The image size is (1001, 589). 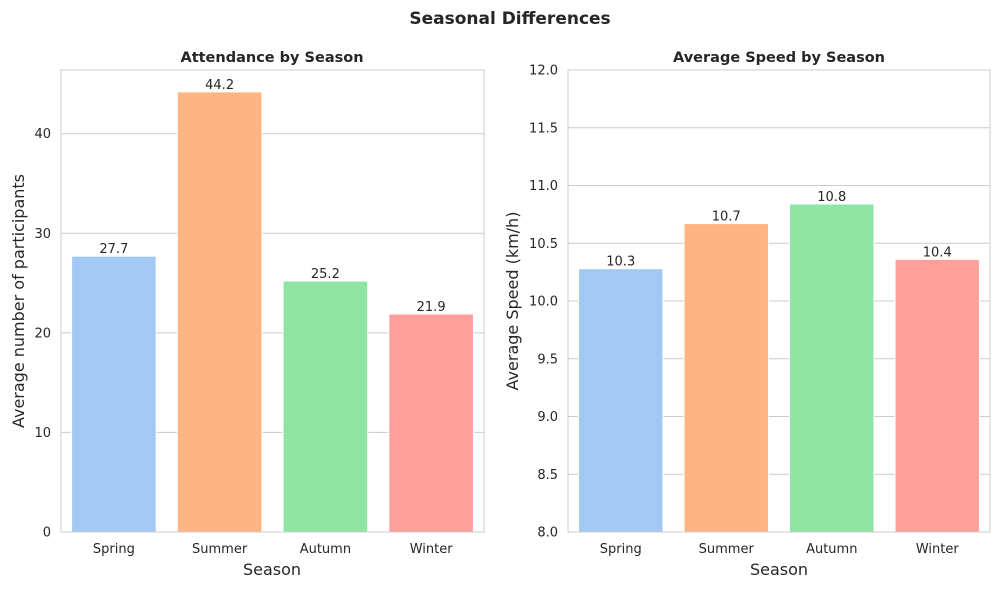 What do you see at coordinates (42, 433) in the screenshot?
I see `attendance-y-tick-label: 10` at bounding box center [42, 433].